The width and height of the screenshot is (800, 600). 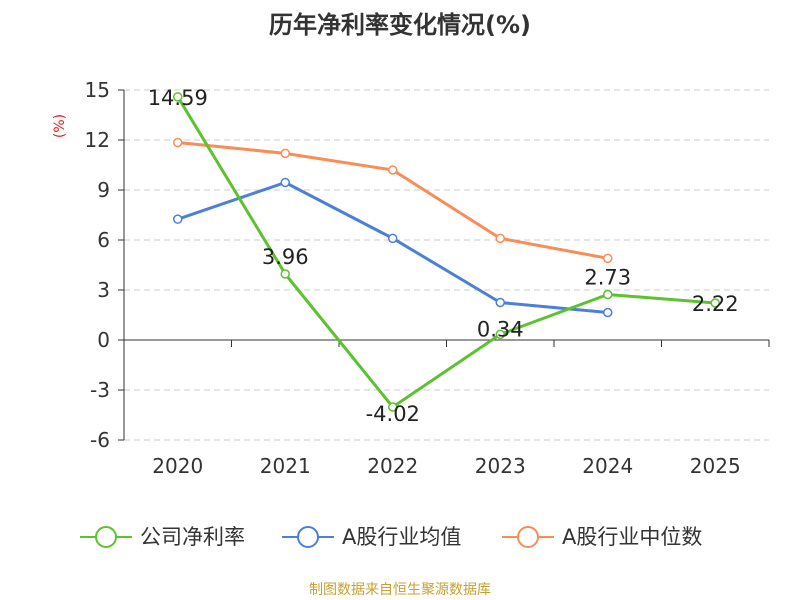 What do you see at coordinates (103, 290) in the screenshot?
I see `y-tick-label: 3` at bounding box center [103, 290].